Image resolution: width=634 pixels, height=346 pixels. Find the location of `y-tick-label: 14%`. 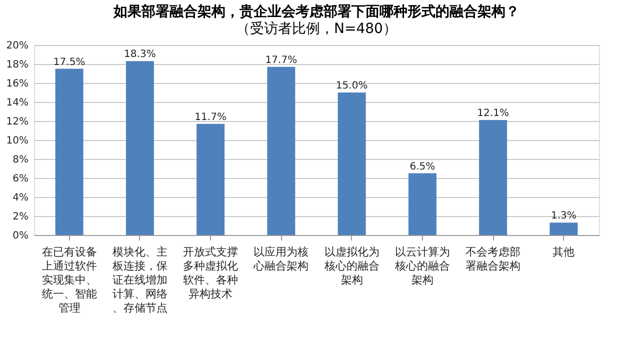

y-tick-label: 14% is located at coordinates (17, 103).